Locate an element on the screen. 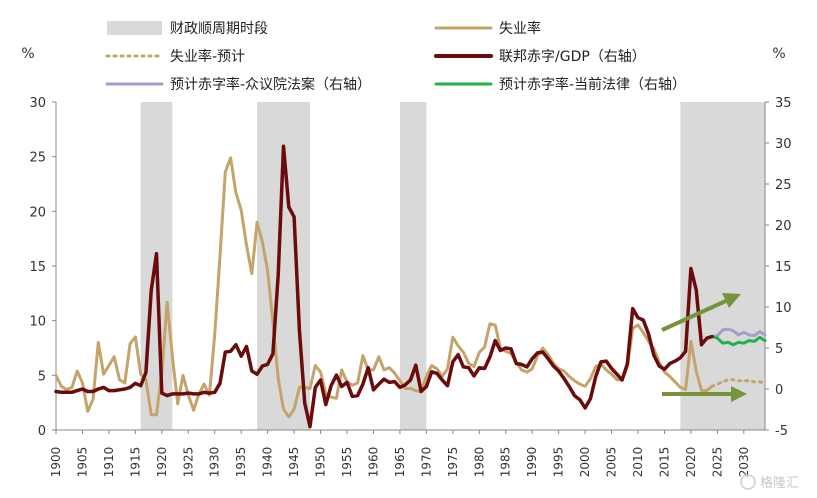 The width and height of the screenshot is (817, 498). x-axis-tick-label: 1920 is located at coordinates (162, 462).